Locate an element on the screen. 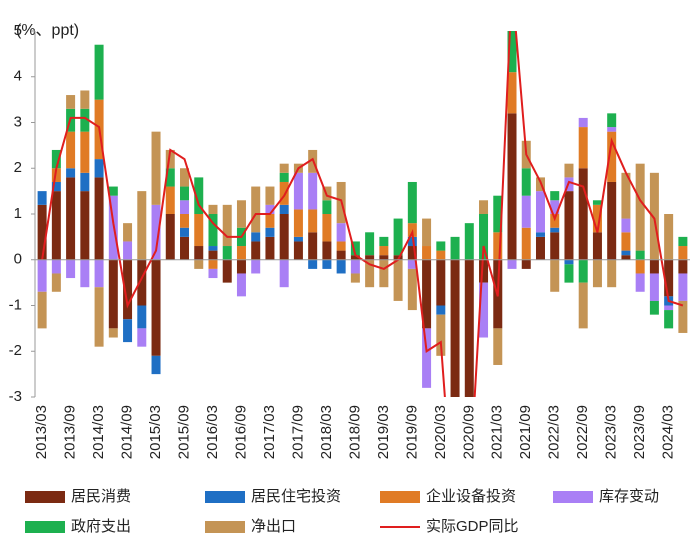  legend-label: 居民住宅投资 is located at coordinates (296, 496).